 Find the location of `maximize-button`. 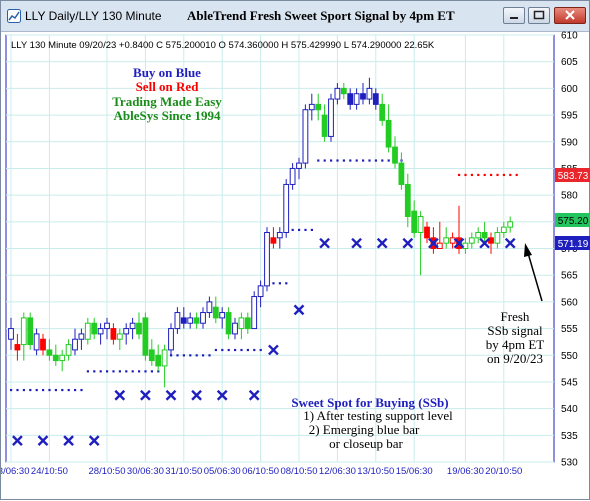

maximize-button is located at coordinates (539, 15).